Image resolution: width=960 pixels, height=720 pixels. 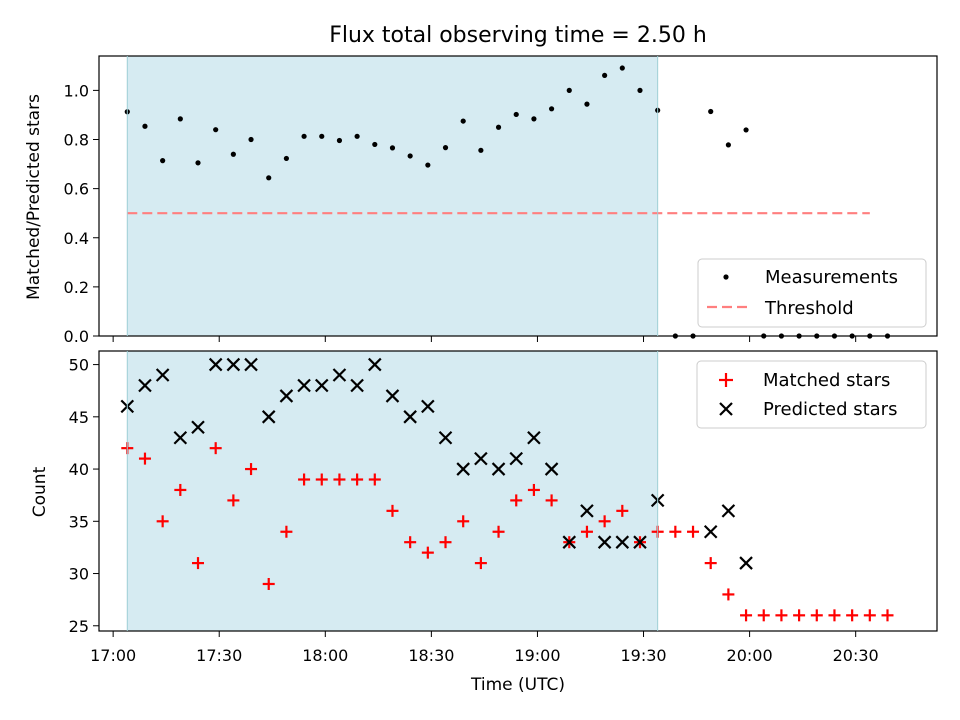 I want to click on x-tick-label: 17:00, so click(x=113, y=655).